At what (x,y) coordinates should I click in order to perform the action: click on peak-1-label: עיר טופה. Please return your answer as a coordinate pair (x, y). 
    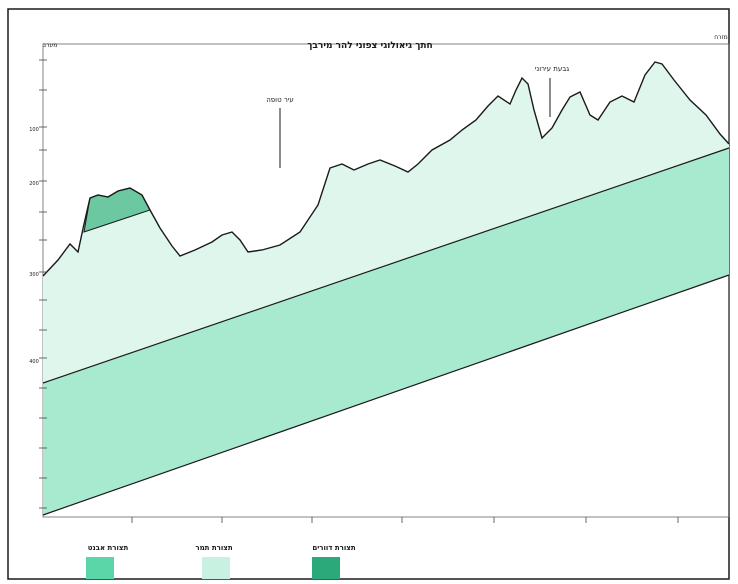
    Looking at the image, I should click on (280, 100).